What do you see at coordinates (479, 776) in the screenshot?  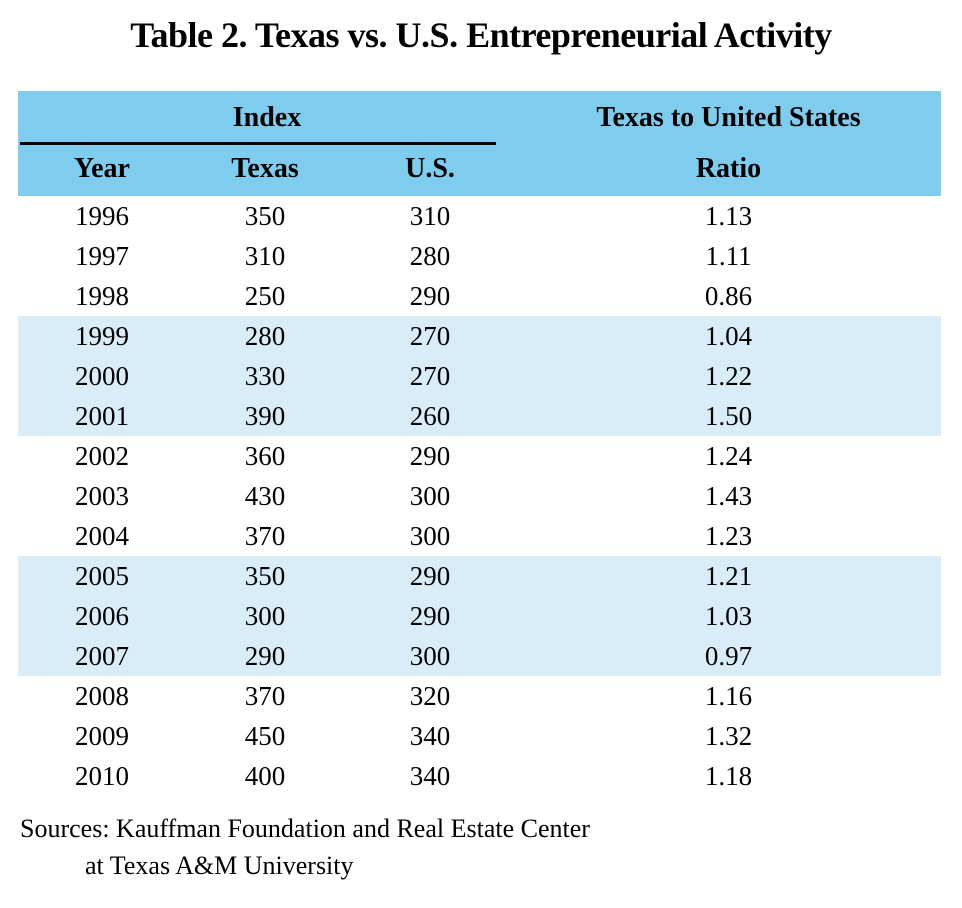 I see `table-row: 2010 400 340 1.18` at bounding box center [479, 776].